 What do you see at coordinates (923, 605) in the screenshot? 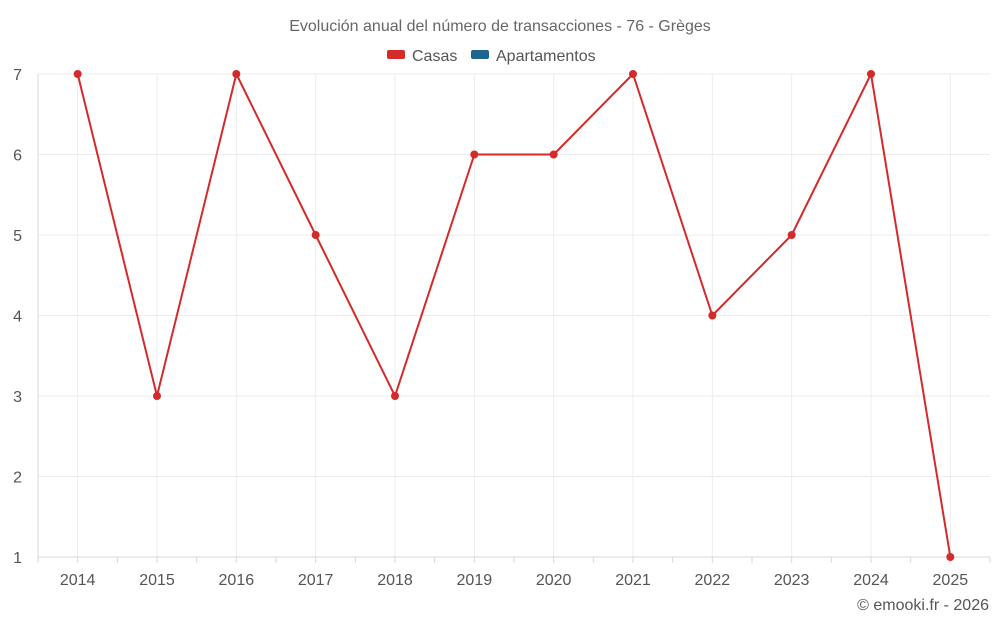
I see `credit-text: © emooki.fr - 2026` at bounding box center [923, 605].